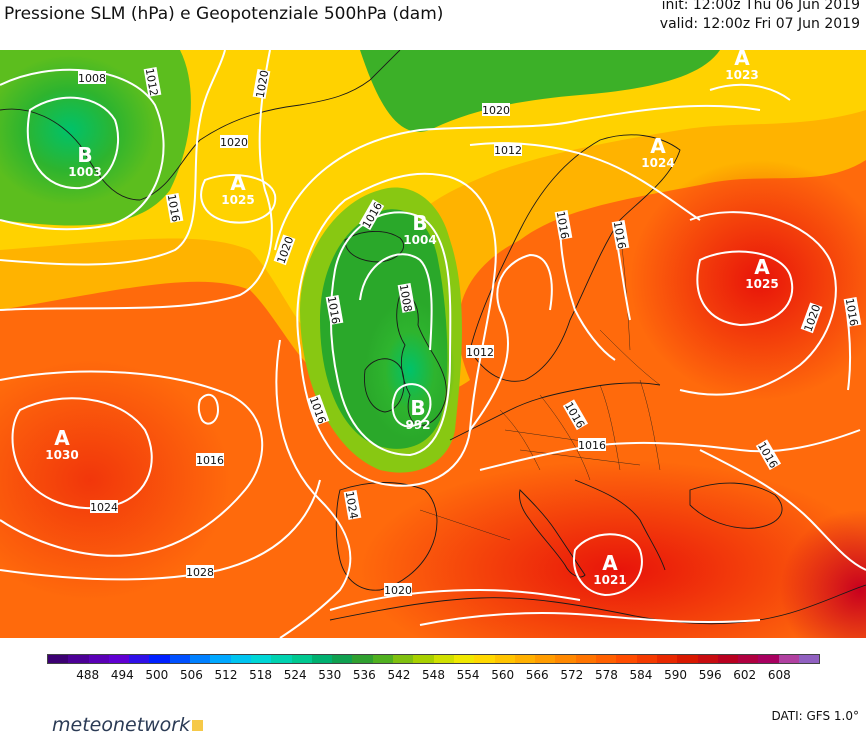  I want to click on isobar-label-text: 1020, so click(496, 110).